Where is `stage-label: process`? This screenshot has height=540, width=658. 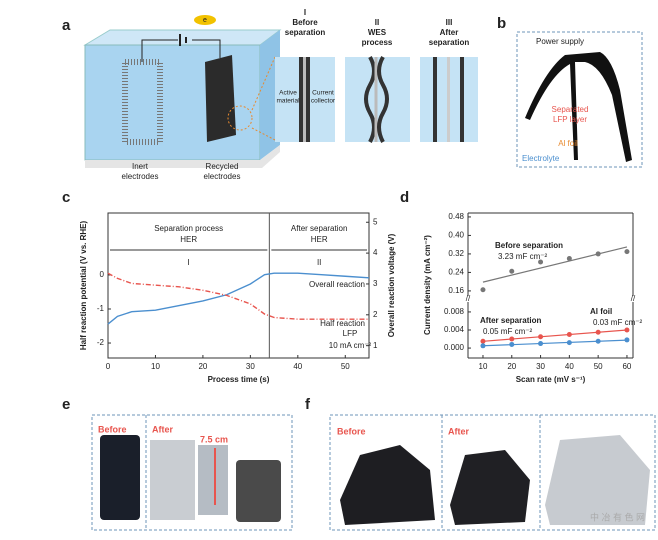 stage-label: process is located at coordinates (377, 42).